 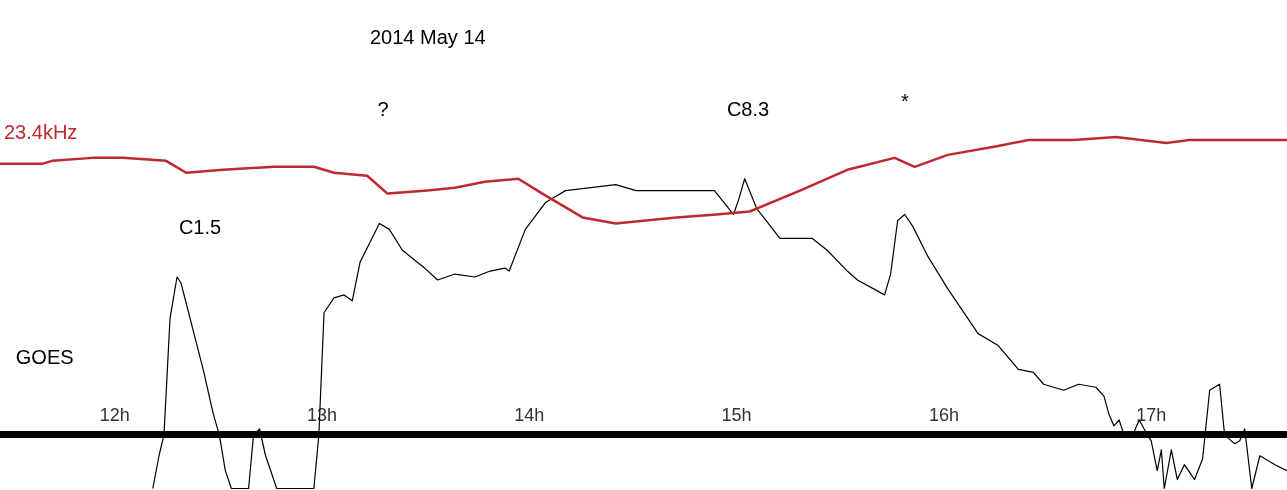 What do you see at coordinates (943, 414) in the screenshot?
I see `x-tick-label: 16h` at bounding box center [943, 414].